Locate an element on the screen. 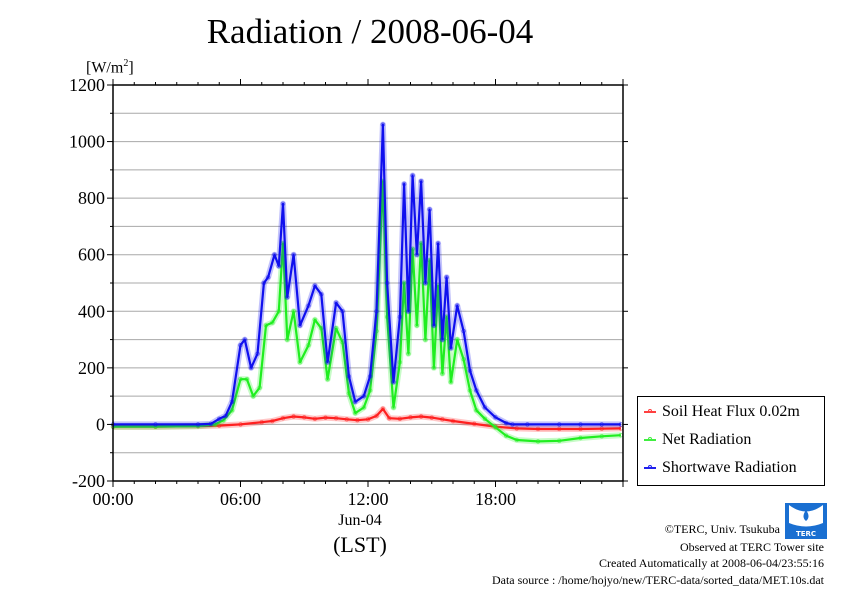  logo-text: TERC is located at coordinates (806, 534).